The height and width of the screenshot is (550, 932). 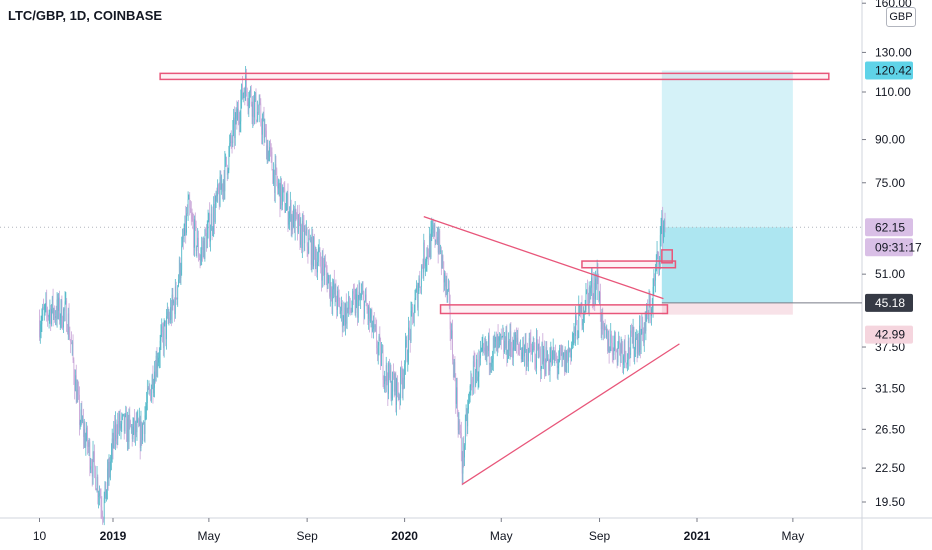 What do you see at coordinates (113, 536) in the screenshot?
I see `x-tick-label: 2019` at bounding box center [113, 536].